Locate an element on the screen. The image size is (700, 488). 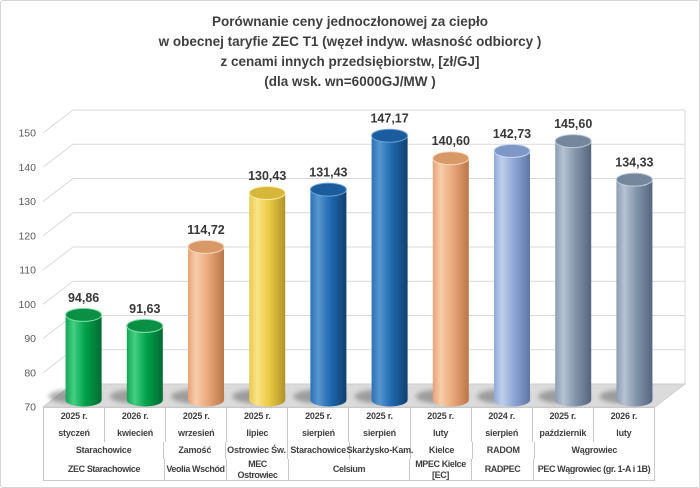
category-cell: Wągrowiec is located at coordinates (594, 450).